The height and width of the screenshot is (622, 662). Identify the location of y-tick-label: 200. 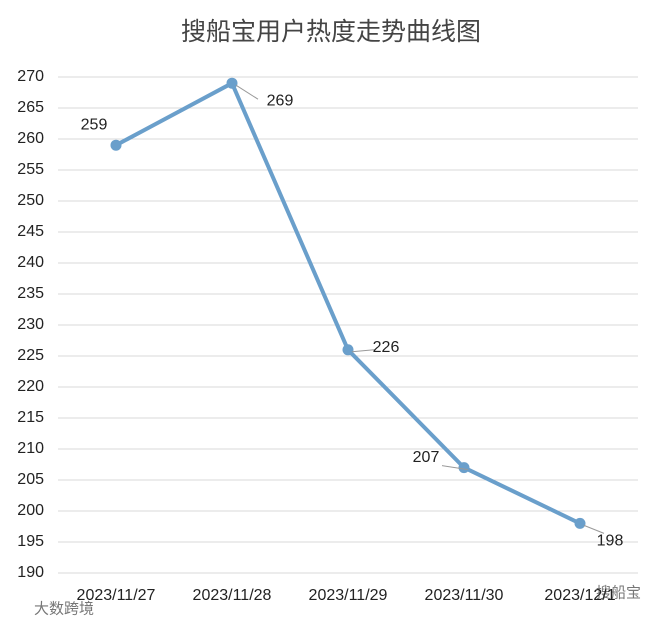
(30, 510).